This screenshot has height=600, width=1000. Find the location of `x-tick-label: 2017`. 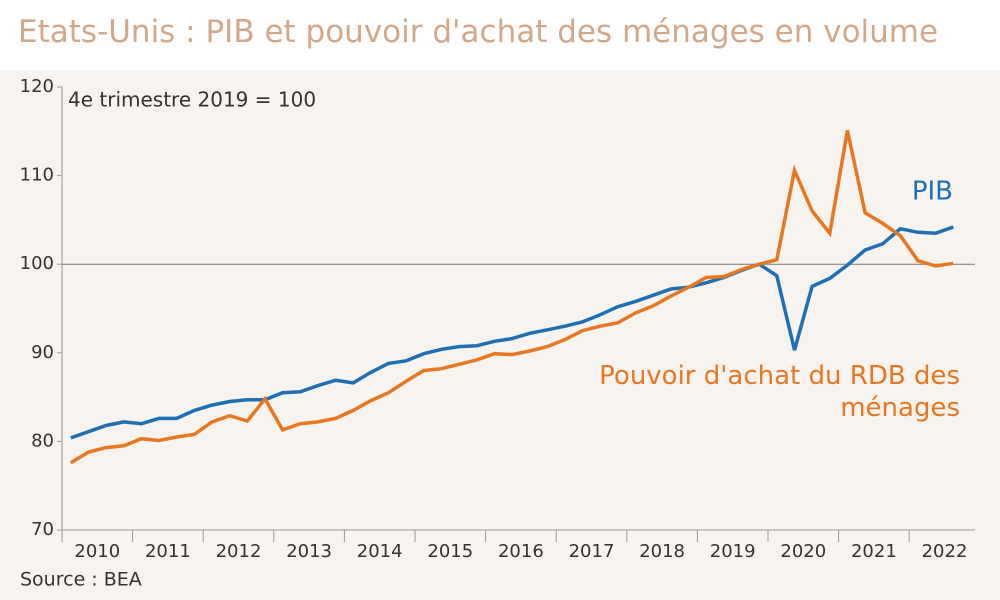

x-tick-label: 2017 is located at coordinates (592, 551).